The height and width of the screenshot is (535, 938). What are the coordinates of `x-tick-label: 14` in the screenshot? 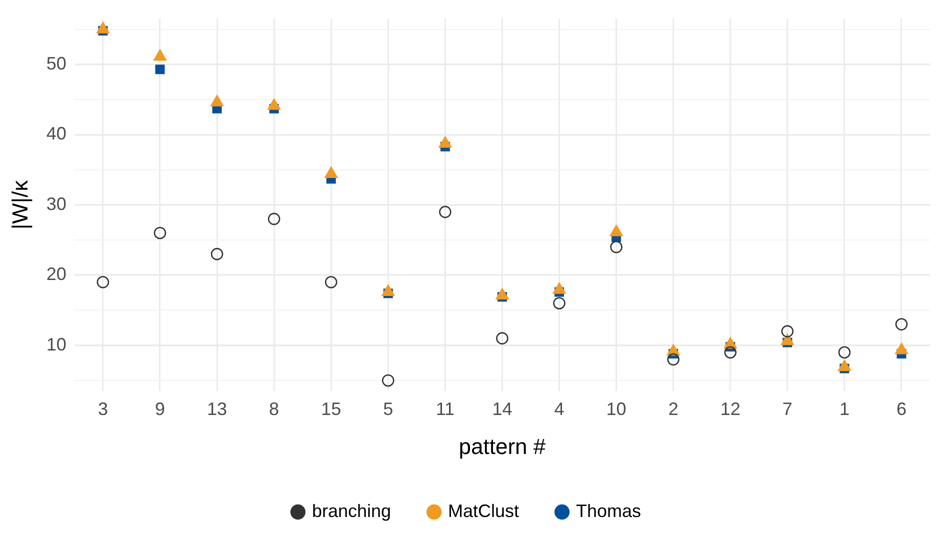 It's located at (502, 408).